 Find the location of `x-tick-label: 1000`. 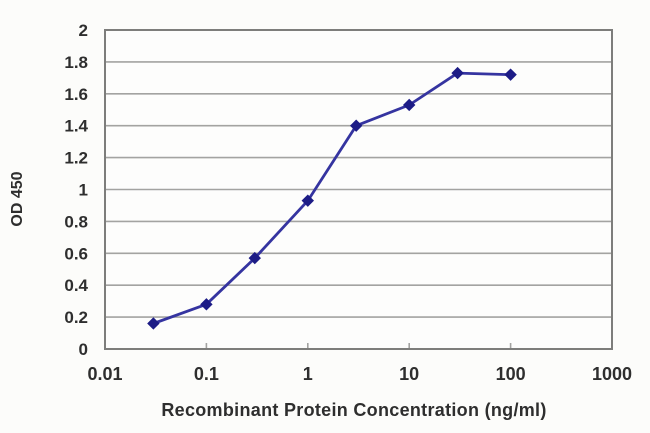

x-tick-label: 1000 is located at coordinates (612, 374).